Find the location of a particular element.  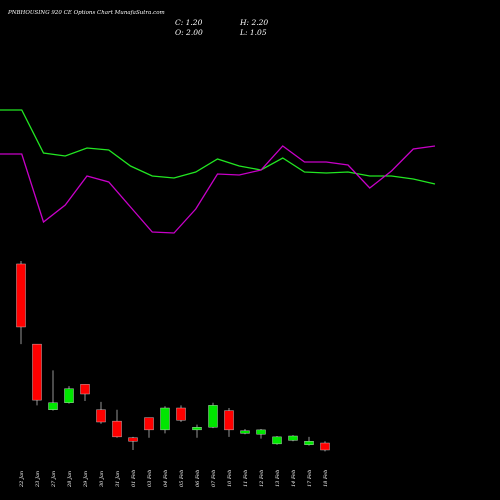

x-tick-label: 11 Feb is located at coordinates (246, 478).